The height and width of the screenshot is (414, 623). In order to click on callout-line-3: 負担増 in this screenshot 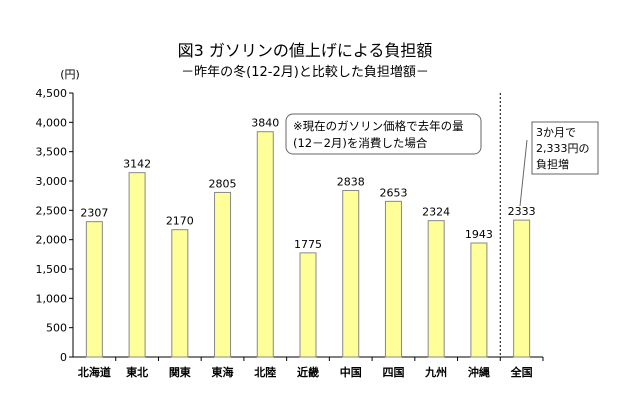, I will do `click(552, 164)`.